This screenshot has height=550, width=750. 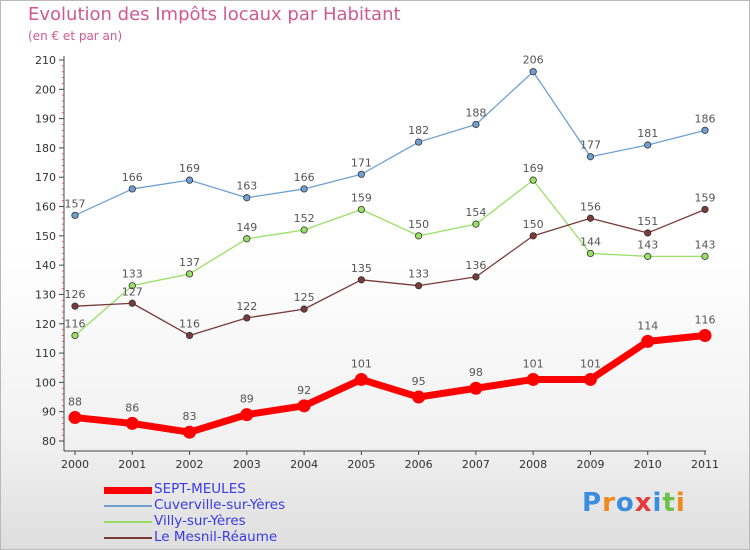 What do you see at coordinates (625, 503) in the screenshot?
I see `logo-letter: o` at bounding box center [625, 503].